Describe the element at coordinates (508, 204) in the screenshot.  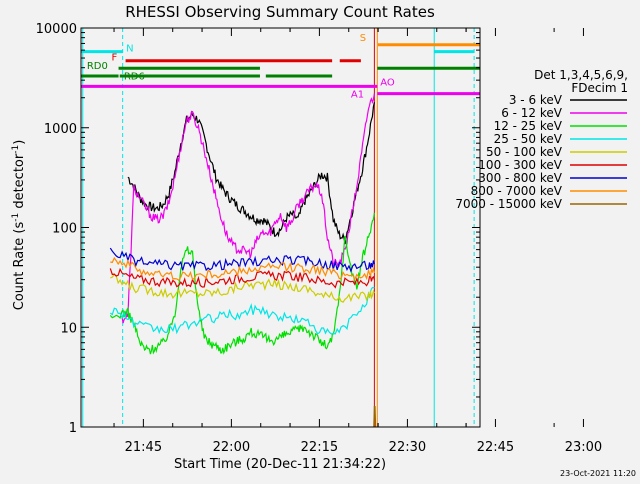
I see `legend-entry-label: 7000 - 15000 keV` at that location.